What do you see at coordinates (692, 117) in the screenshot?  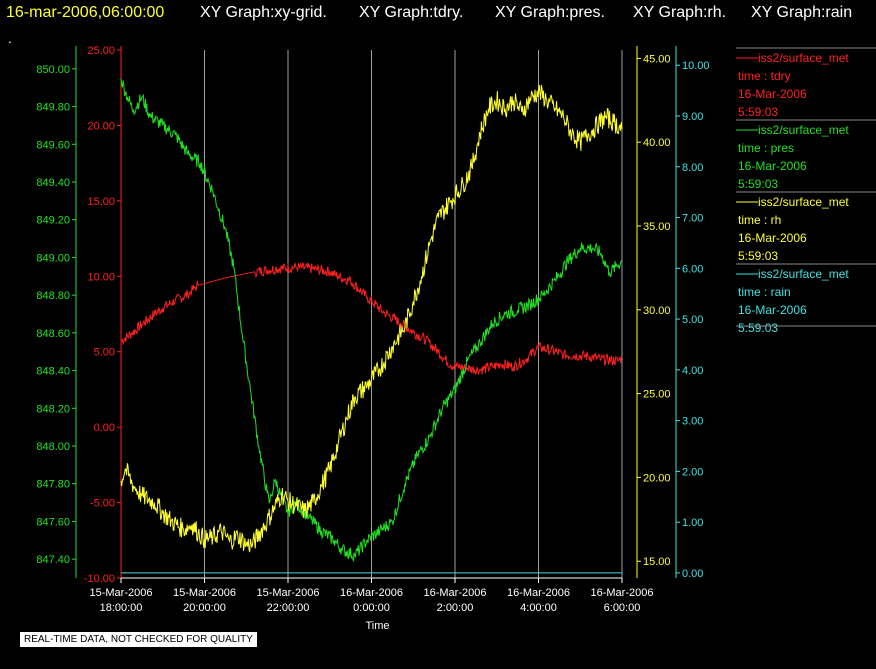 I see `rain-tick-label: 9.00` at bounding box center [692, 117].